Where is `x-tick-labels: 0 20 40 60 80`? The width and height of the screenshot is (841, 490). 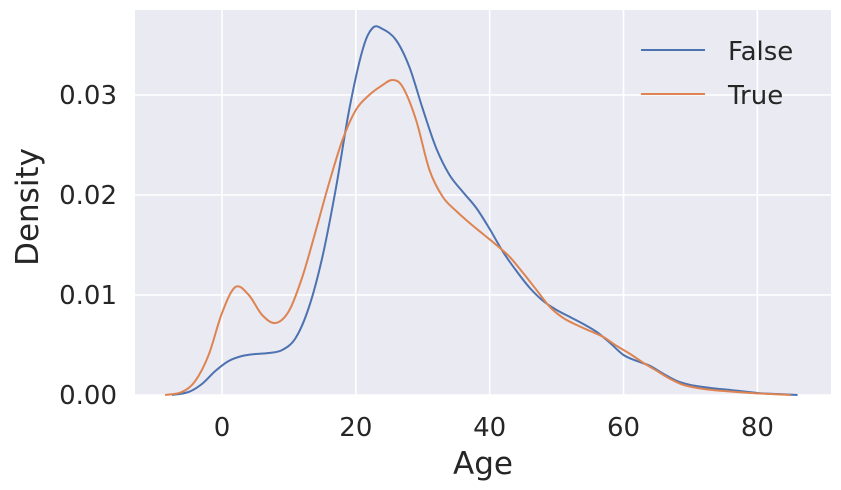 x-tick-labels: 0 20 40 60 80 is located at coordinates (494, 428).